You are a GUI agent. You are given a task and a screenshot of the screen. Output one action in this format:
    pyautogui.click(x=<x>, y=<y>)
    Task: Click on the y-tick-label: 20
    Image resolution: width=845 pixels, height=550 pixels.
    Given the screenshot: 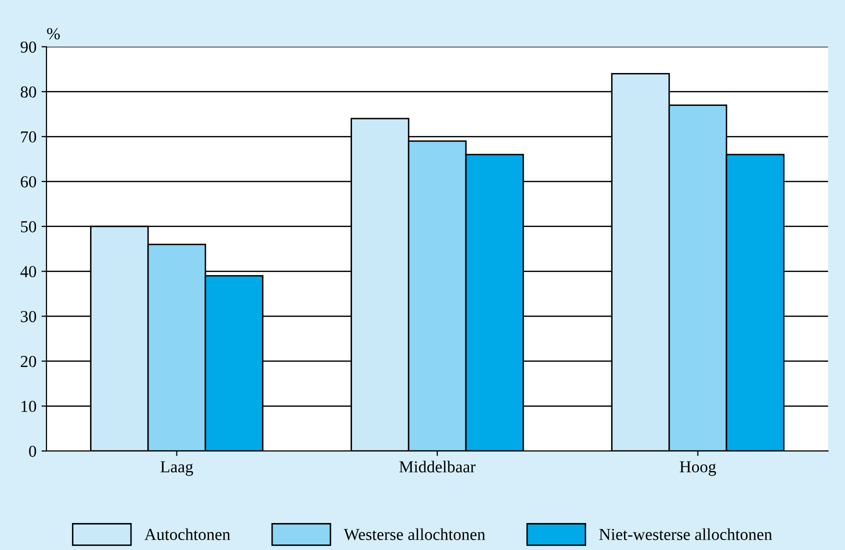 What is the action you would take?
    pyautogui.click(x=28, y=362)
    